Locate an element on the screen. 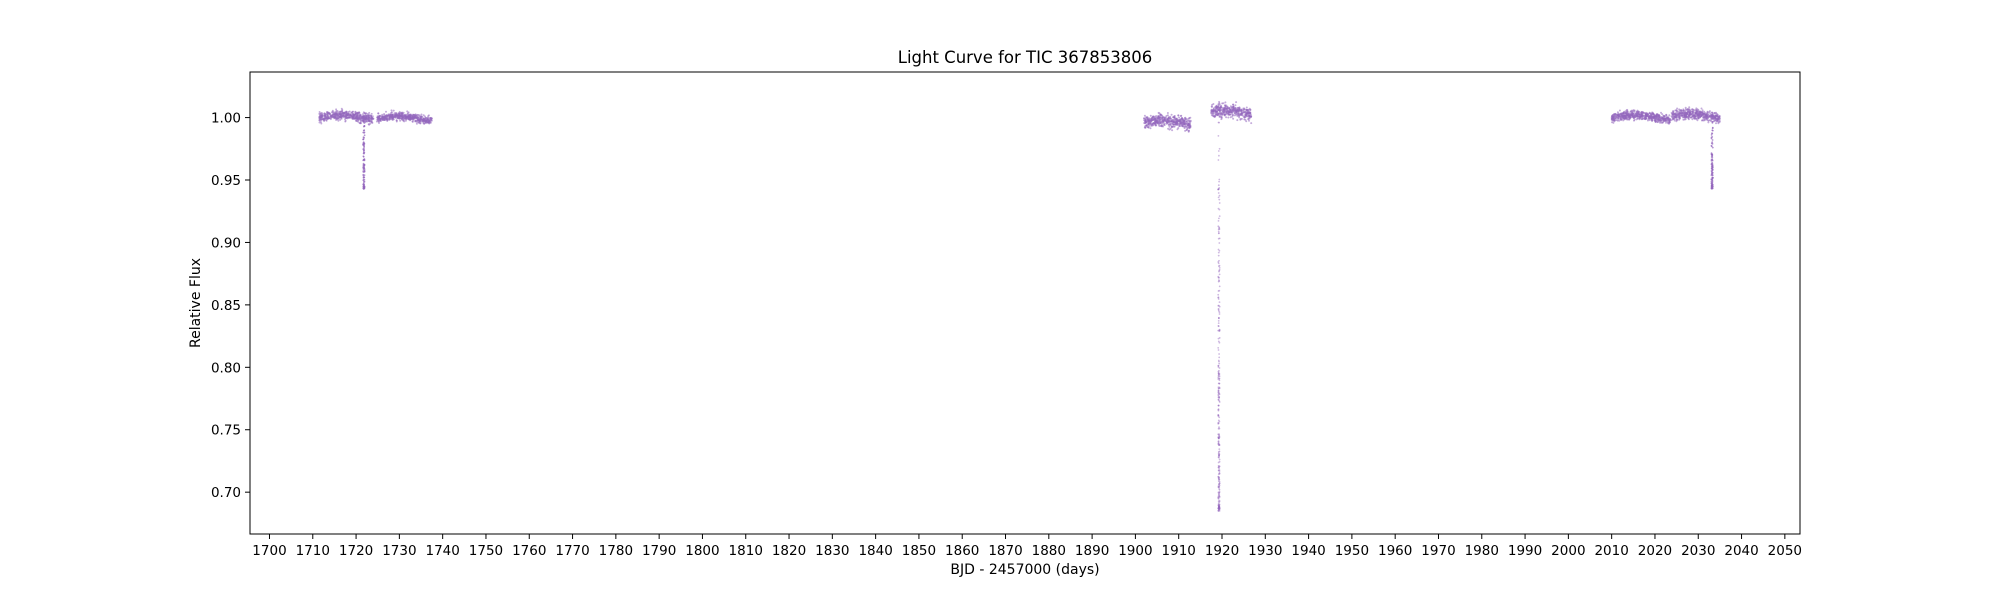 Image resolution: width=2000 pixels, height=600 pixels. x-tick-label: 1730 is located at coordinates (399, 551).